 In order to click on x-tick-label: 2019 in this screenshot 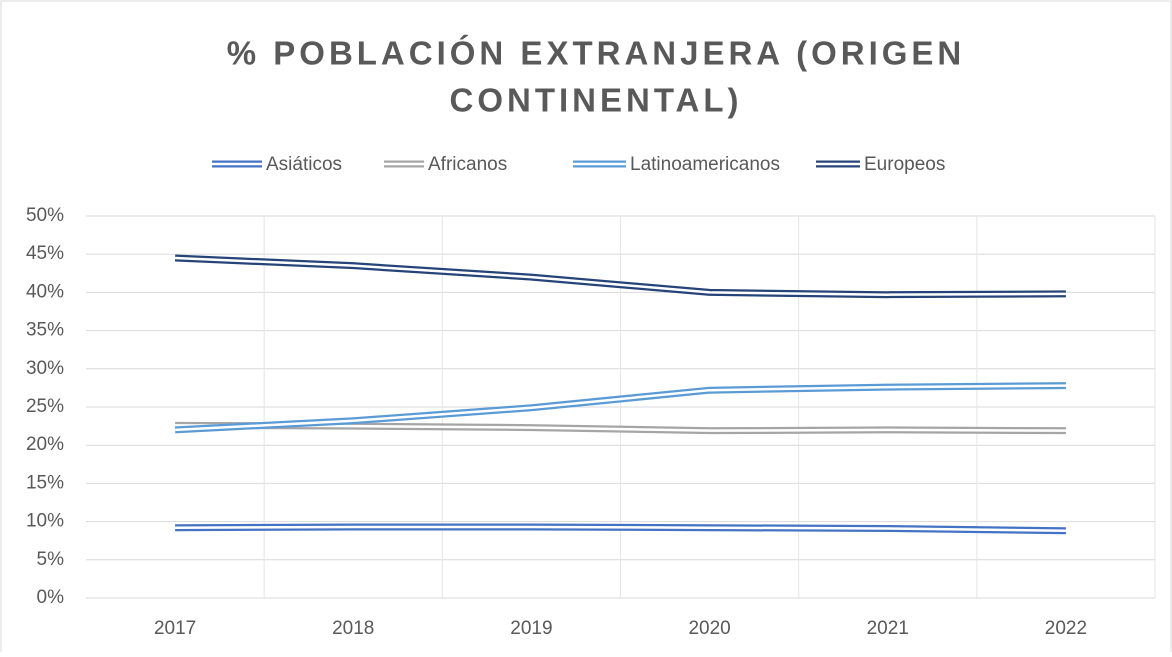, I will do `click(531, 628)`.